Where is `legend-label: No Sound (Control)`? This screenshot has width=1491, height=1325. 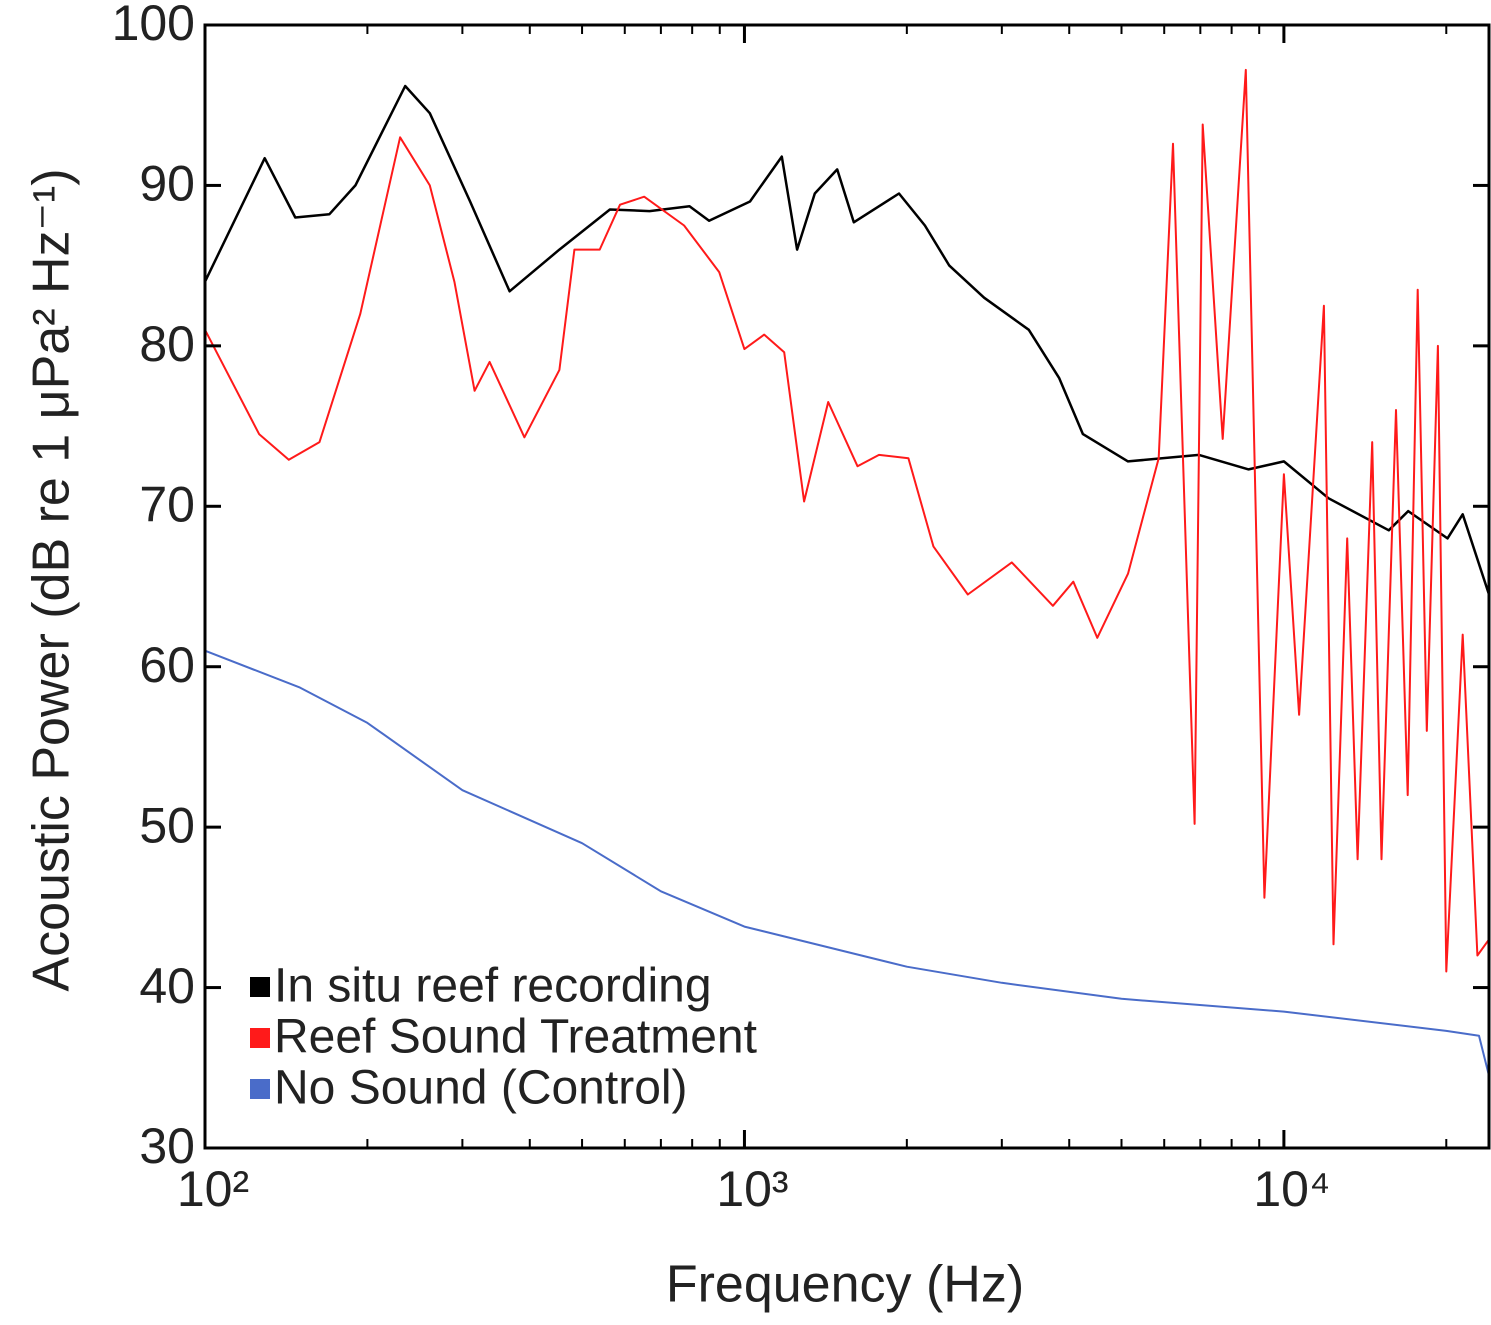
legend-label: No Sound (Control) is located at coordinates (481, 1088).